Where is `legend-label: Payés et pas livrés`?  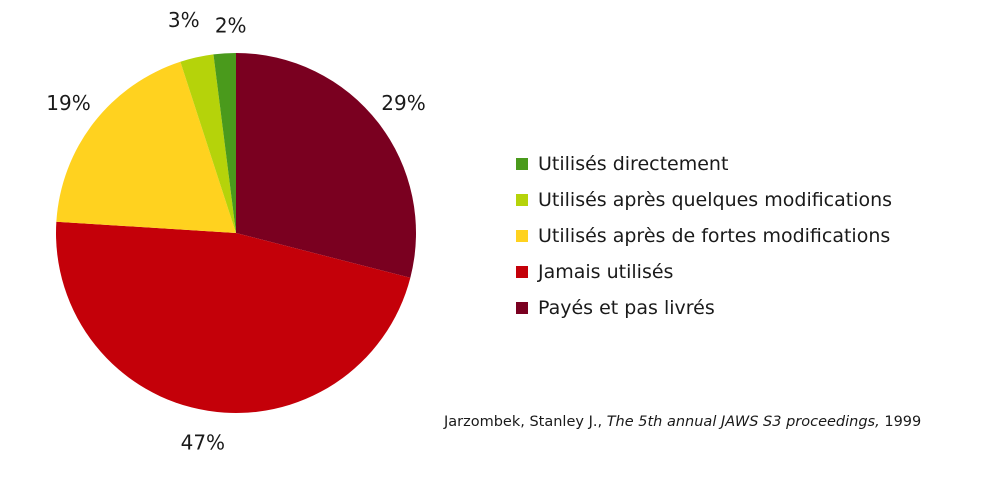
legend-label: Payés et pas livrés is located at coordinates (626, 308).